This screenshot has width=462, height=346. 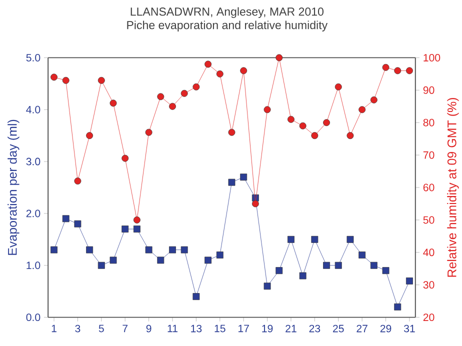 I want to click on x-tick-label: 7, so click(x=125, y=328).